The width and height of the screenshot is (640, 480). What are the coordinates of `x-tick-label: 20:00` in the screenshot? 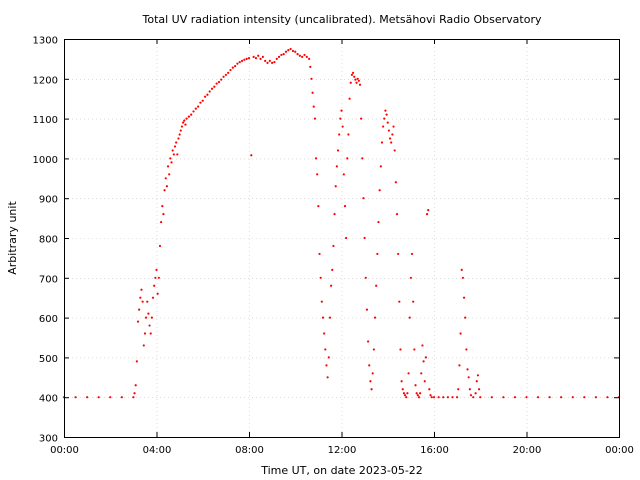 It's located at (527, 450).